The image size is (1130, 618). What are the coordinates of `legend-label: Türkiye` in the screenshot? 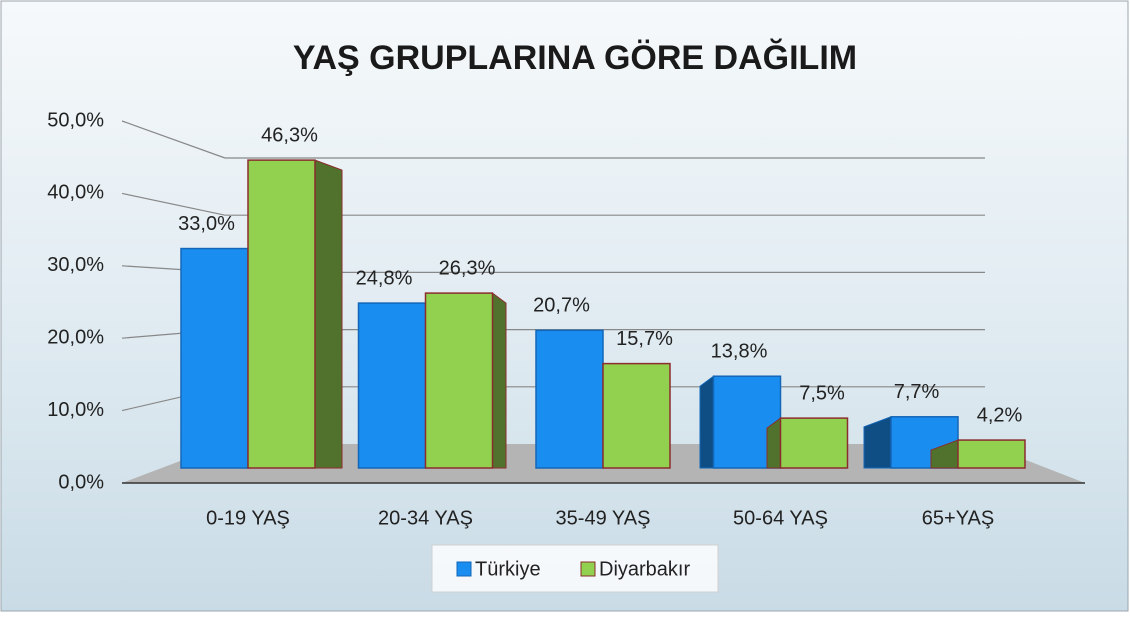 It's located at (508, 569).